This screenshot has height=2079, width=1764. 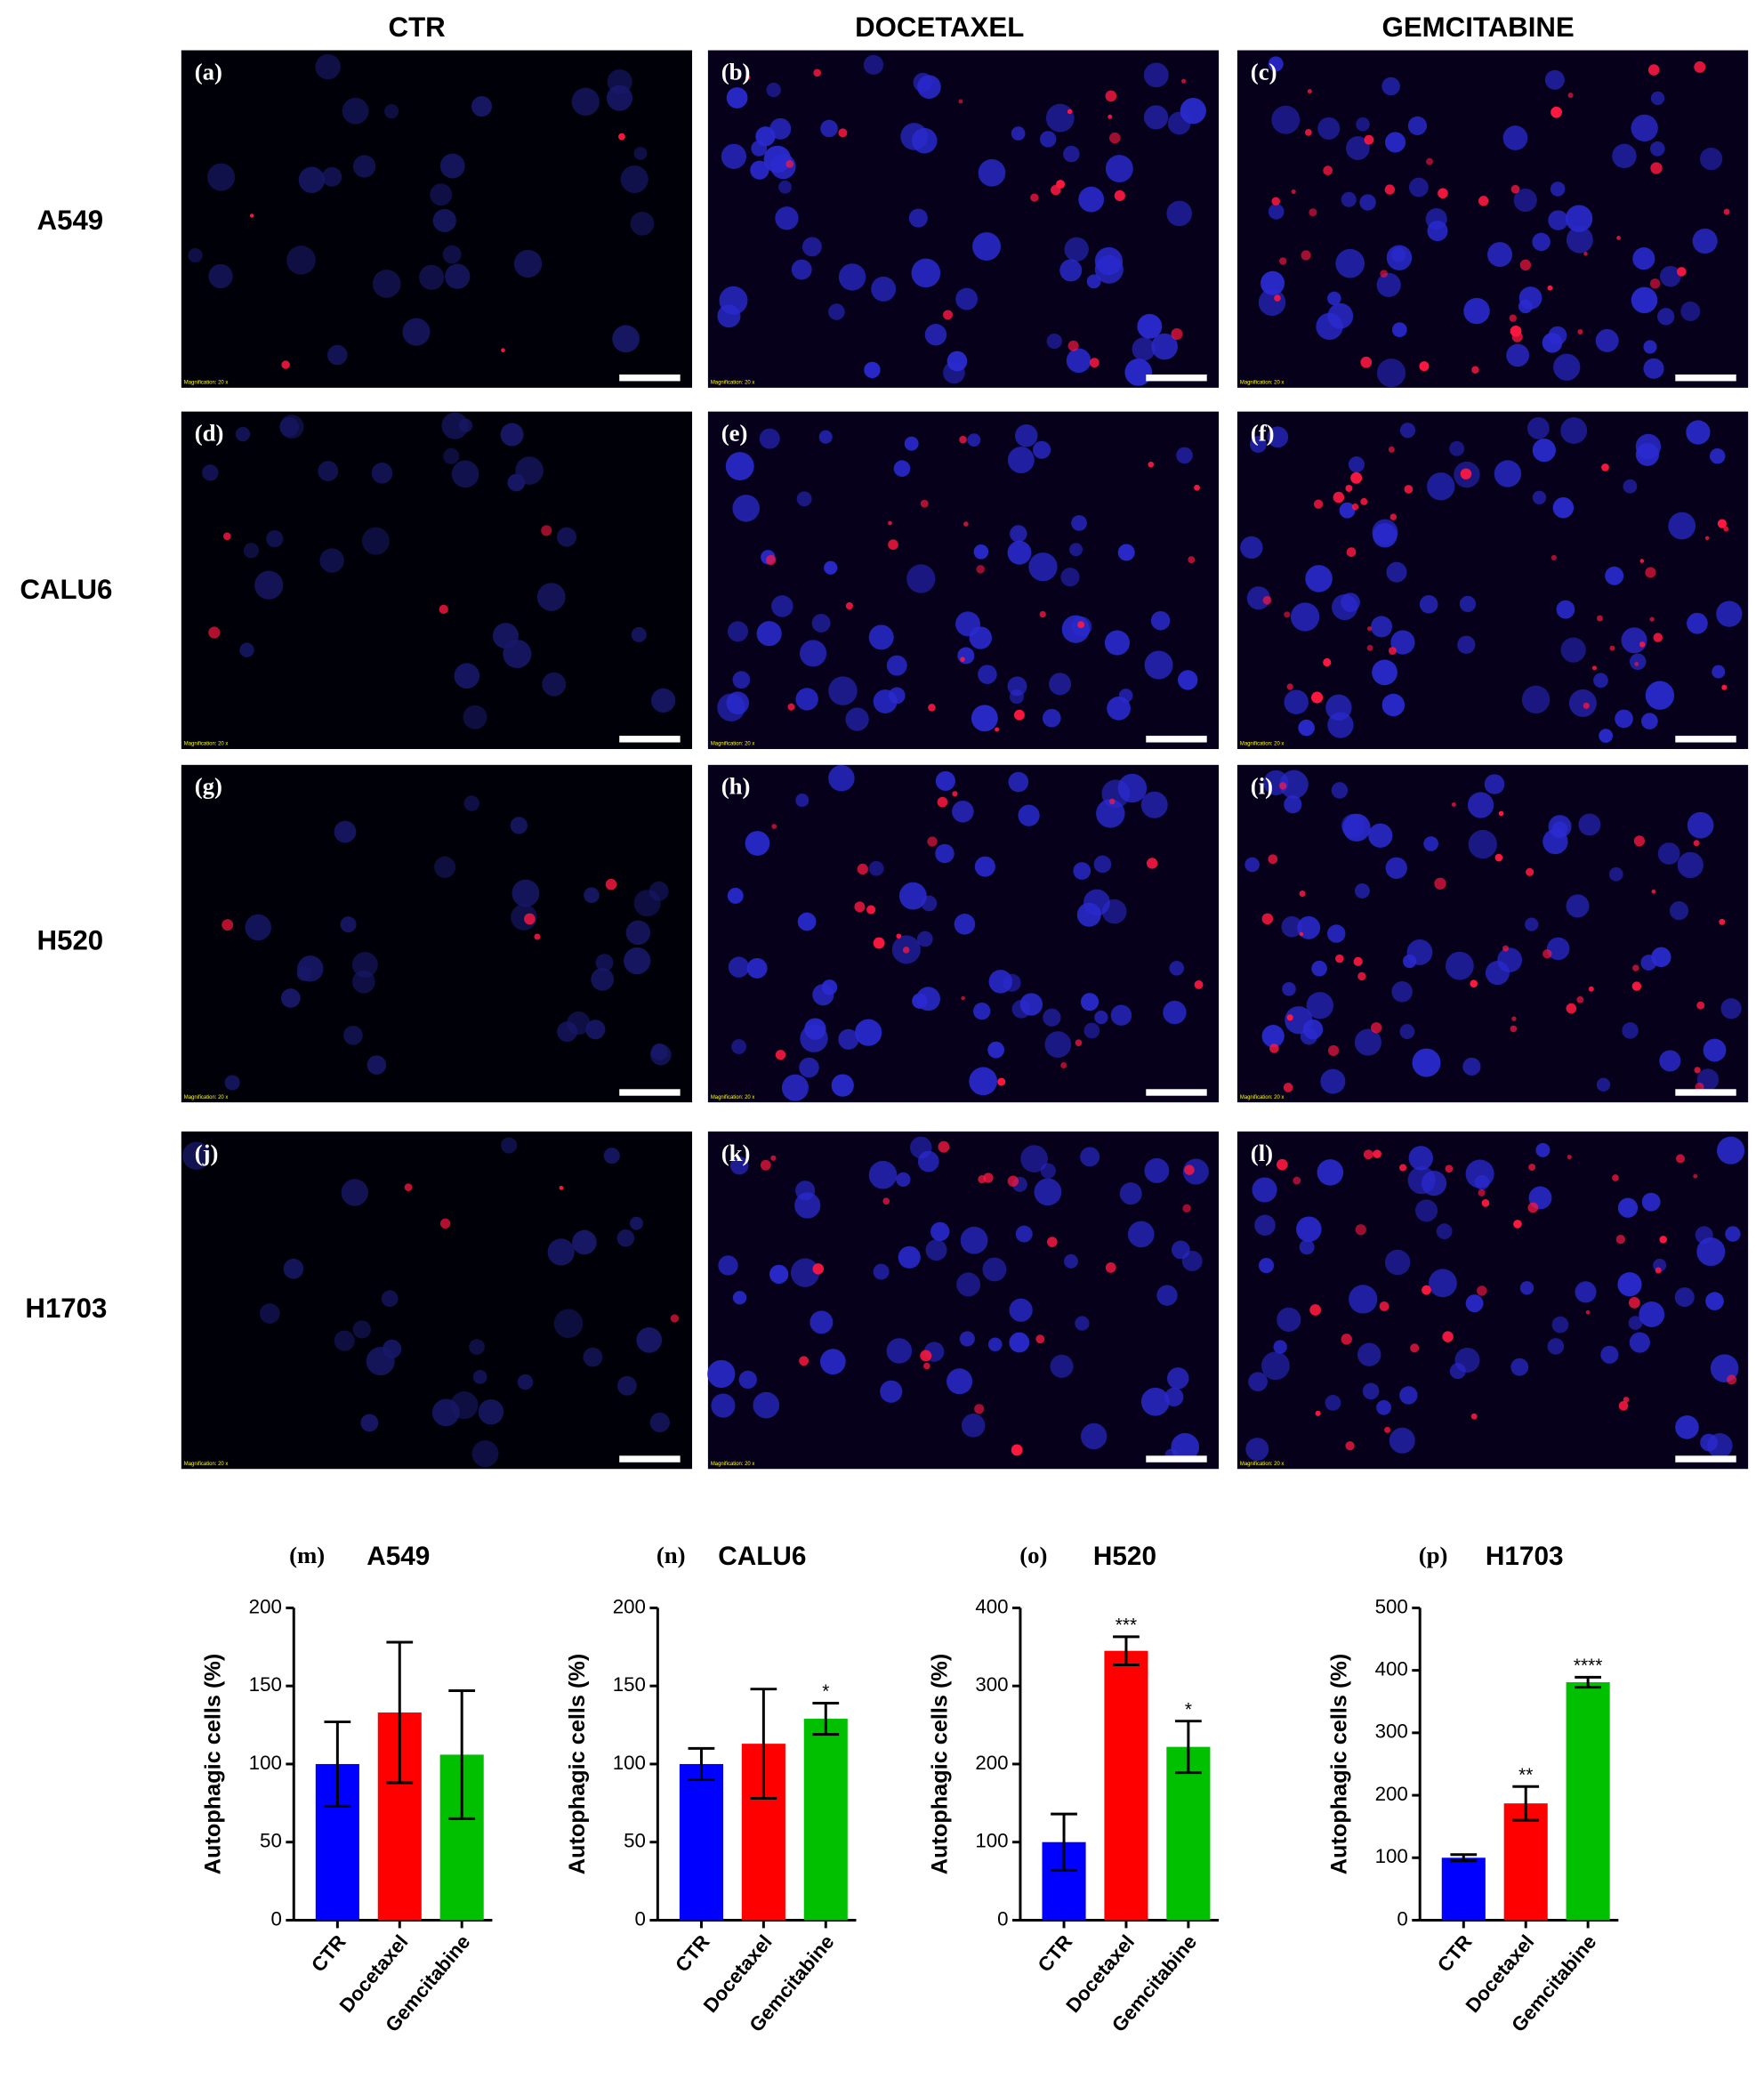 What do you see at coordinates (939, 27) in the screenshot?
I see `column-header: DOCETAXEL` at bounding box center [939, 27].